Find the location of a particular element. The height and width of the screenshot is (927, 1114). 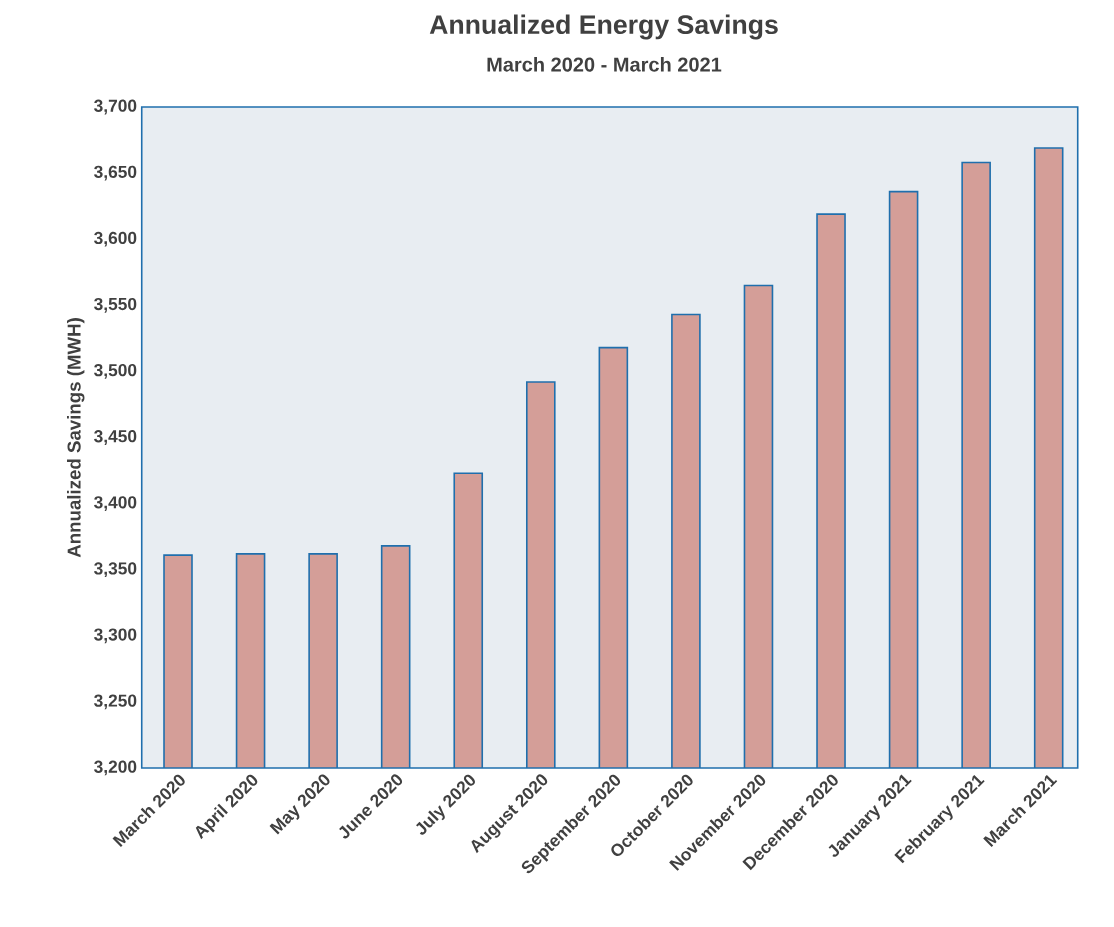

chart-title: Annualized Energy Savings is located at coordinates (603, 27).